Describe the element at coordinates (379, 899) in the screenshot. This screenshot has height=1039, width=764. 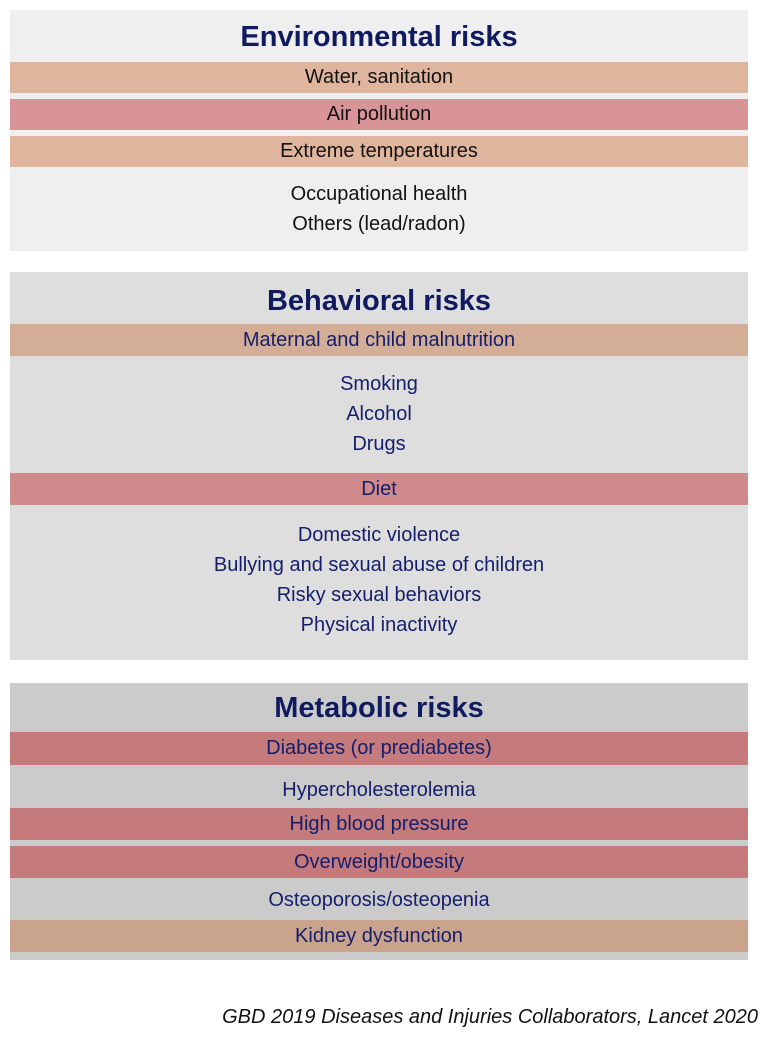
I see `osteoporosis-row: Osteoporosis/osteopenia` at that location.